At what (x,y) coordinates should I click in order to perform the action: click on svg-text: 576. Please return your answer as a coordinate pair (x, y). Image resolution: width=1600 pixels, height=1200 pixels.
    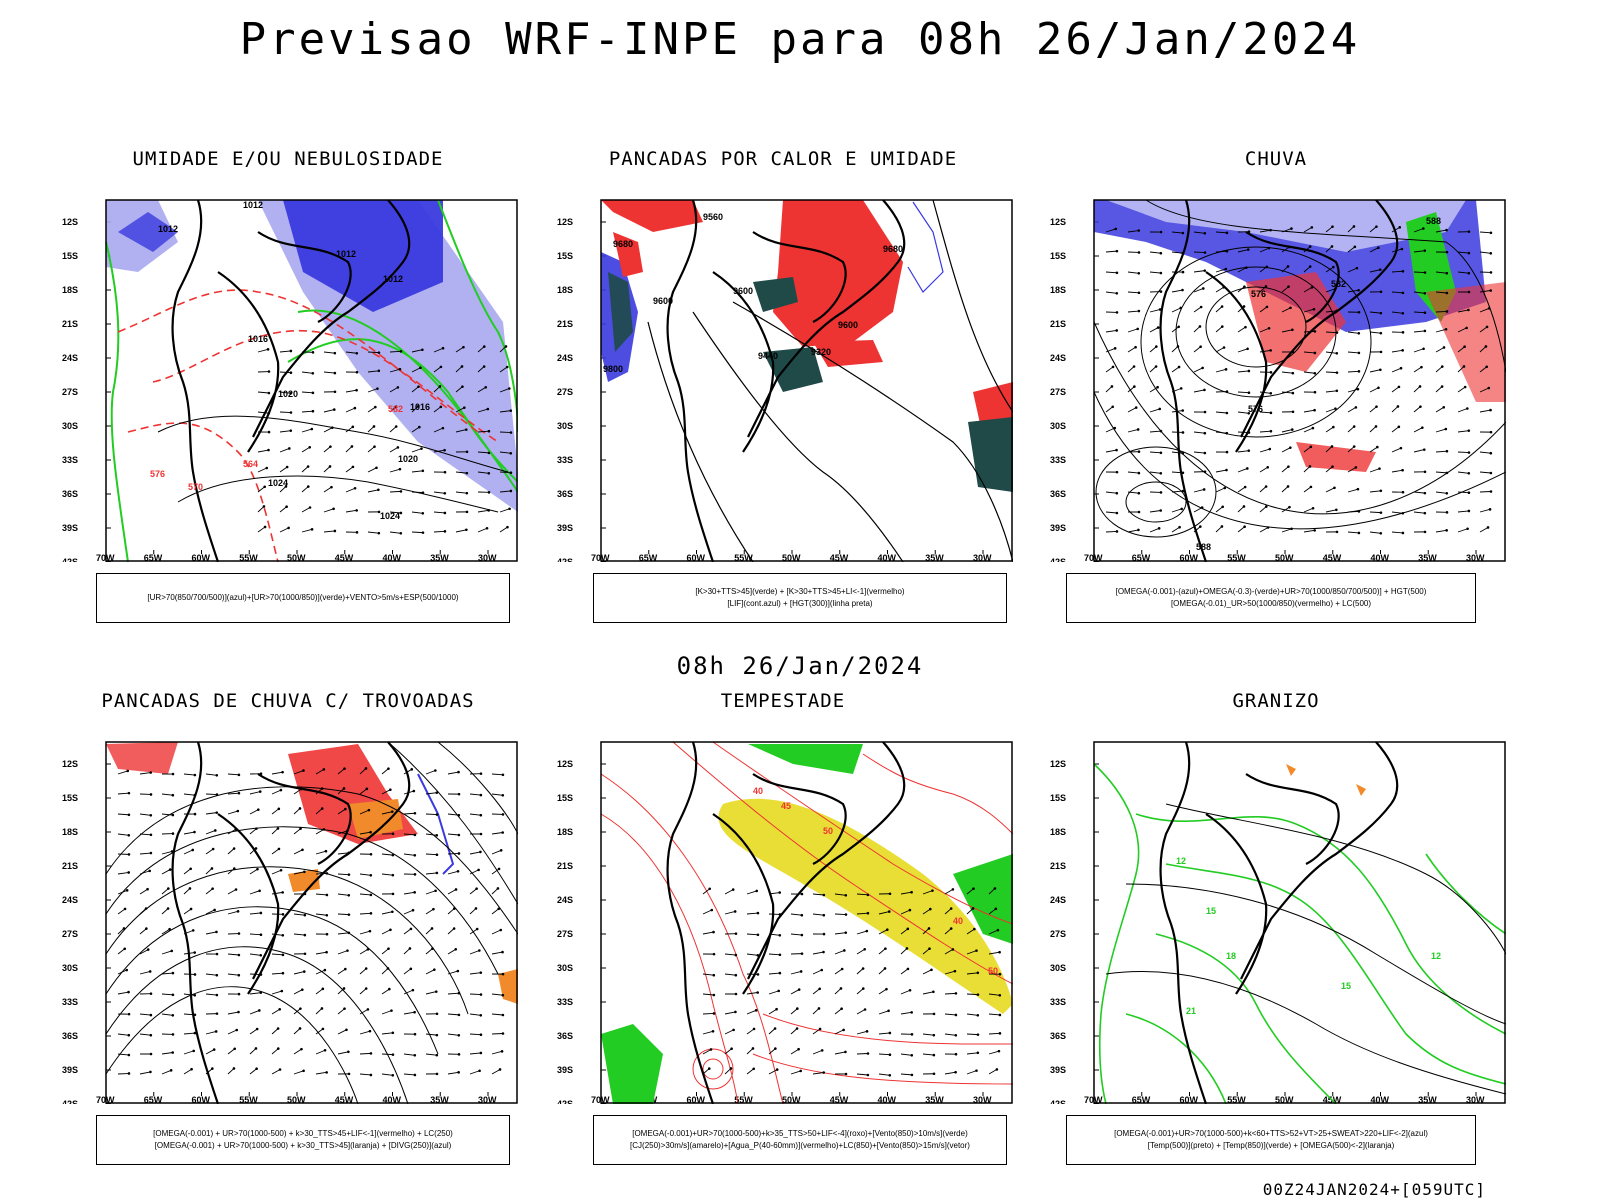
    Looking at the image, I should click on (1255, 409).